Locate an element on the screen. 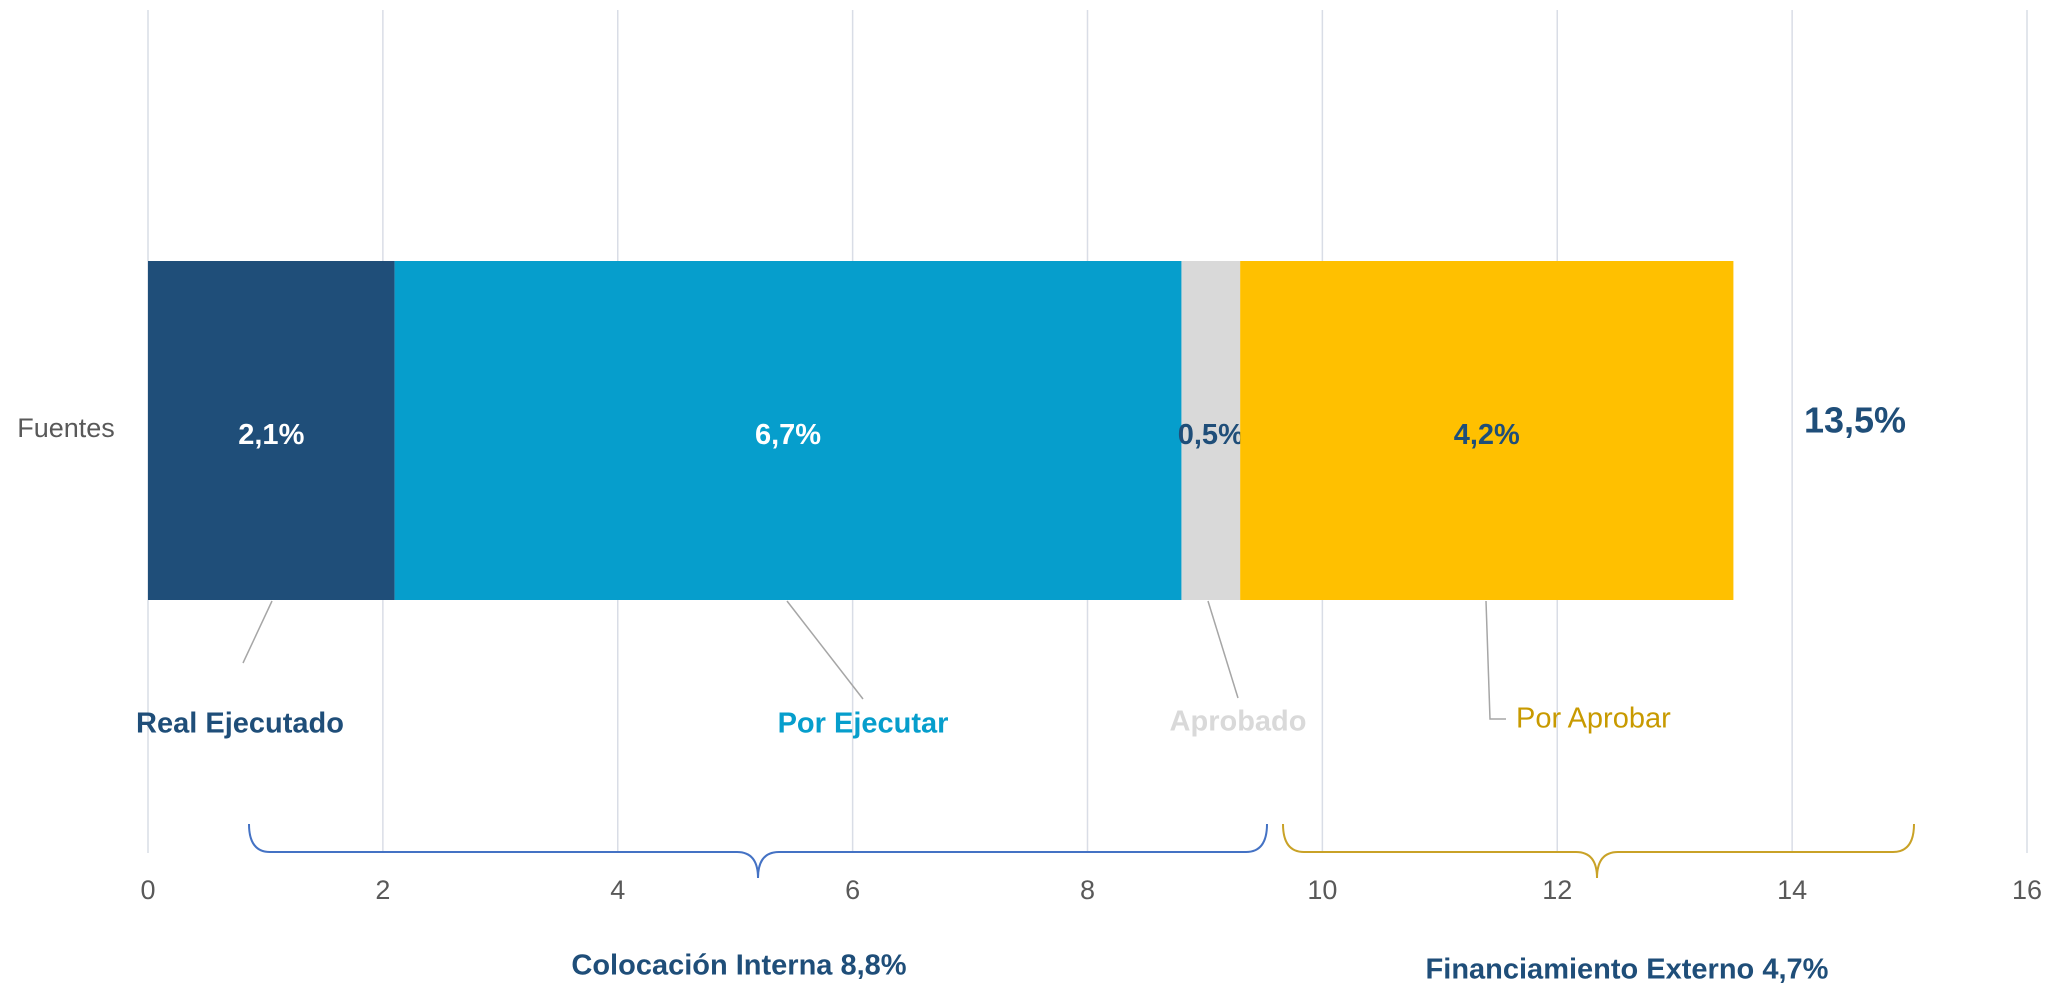 The width and height of the screenshot is (2051, 984). data-label: 2,1% is located at coordinates (271, 435).